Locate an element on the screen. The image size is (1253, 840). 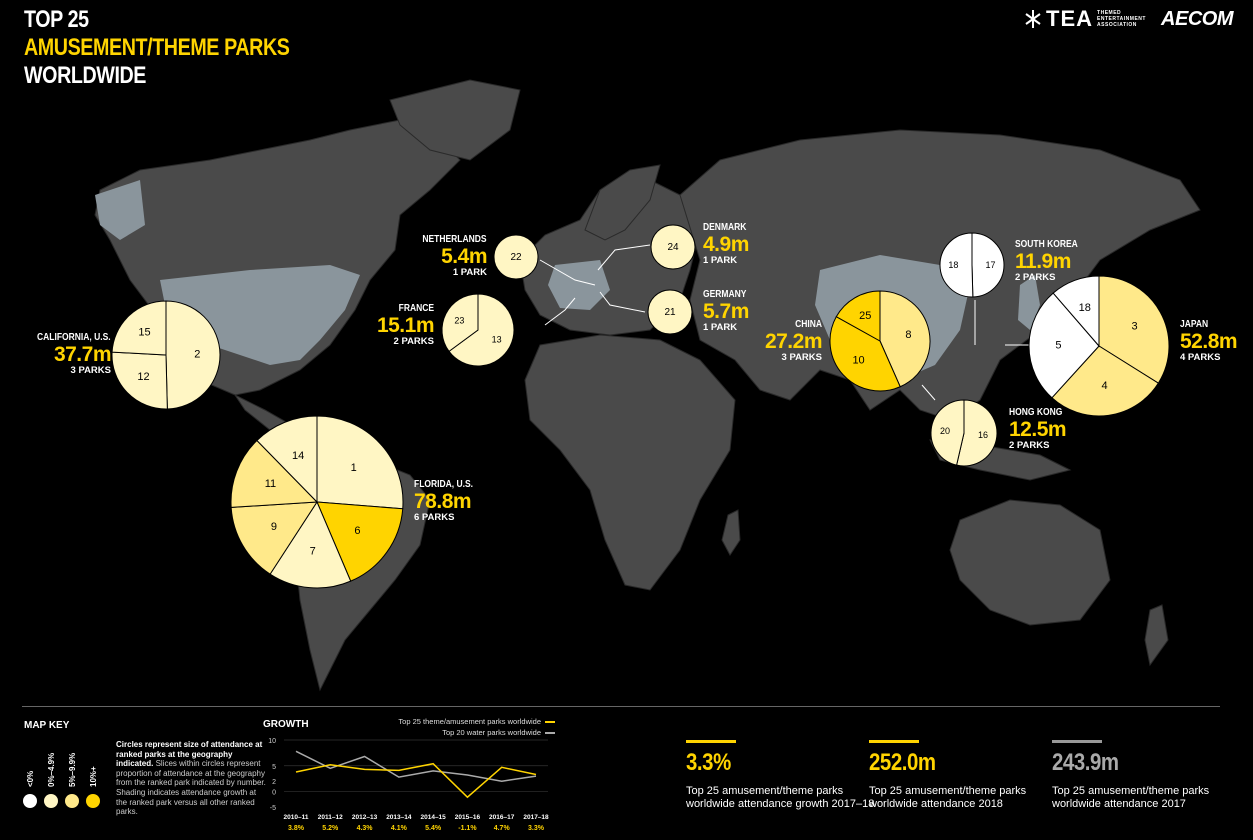
key-label: 0%–4.9% is located at coordinates (51, 770).